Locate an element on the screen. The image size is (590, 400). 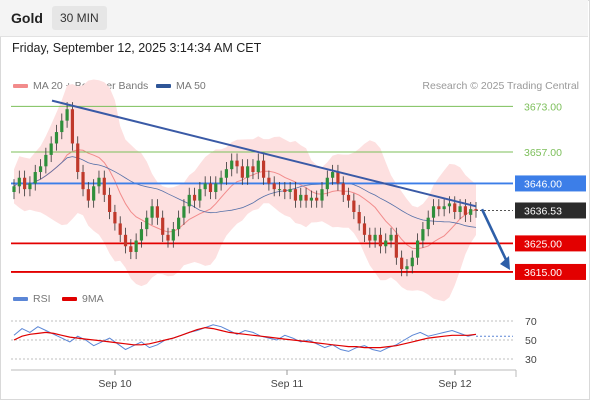
x-tick-label: Sep 12 is located at coordinates (454, 384).